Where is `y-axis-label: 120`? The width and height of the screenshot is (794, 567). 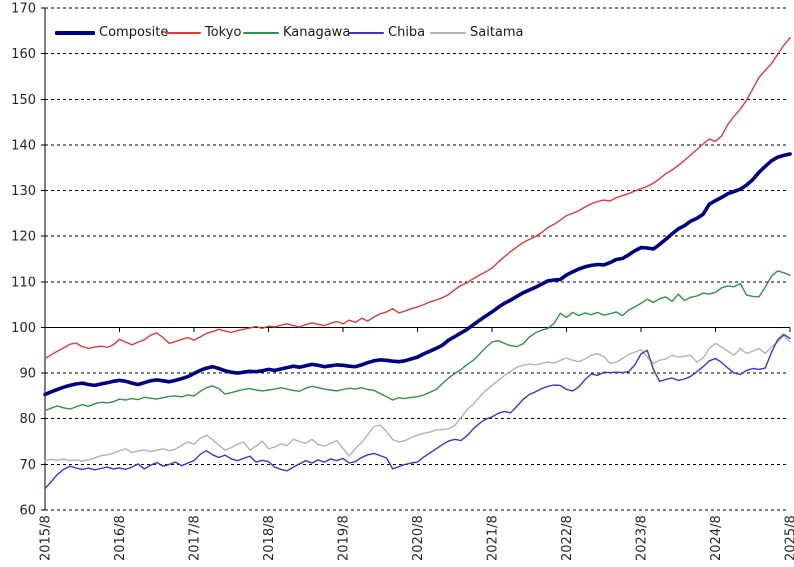 y-axis-label: 120 is located at coordinates (23, 237).